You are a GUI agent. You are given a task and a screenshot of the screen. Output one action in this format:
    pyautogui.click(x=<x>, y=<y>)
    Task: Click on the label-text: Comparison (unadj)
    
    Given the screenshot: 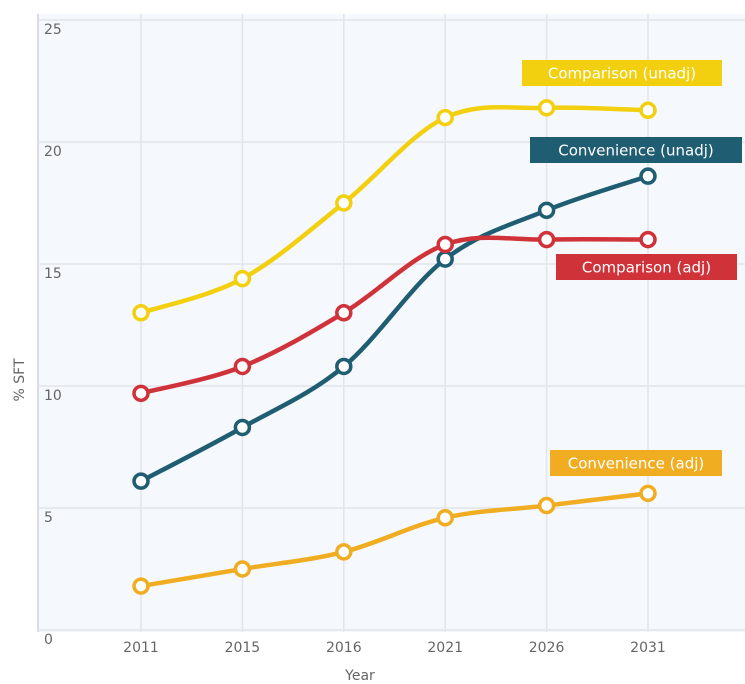 What is the action you would take?
    pyautogui.click(x=622, y=74)
    